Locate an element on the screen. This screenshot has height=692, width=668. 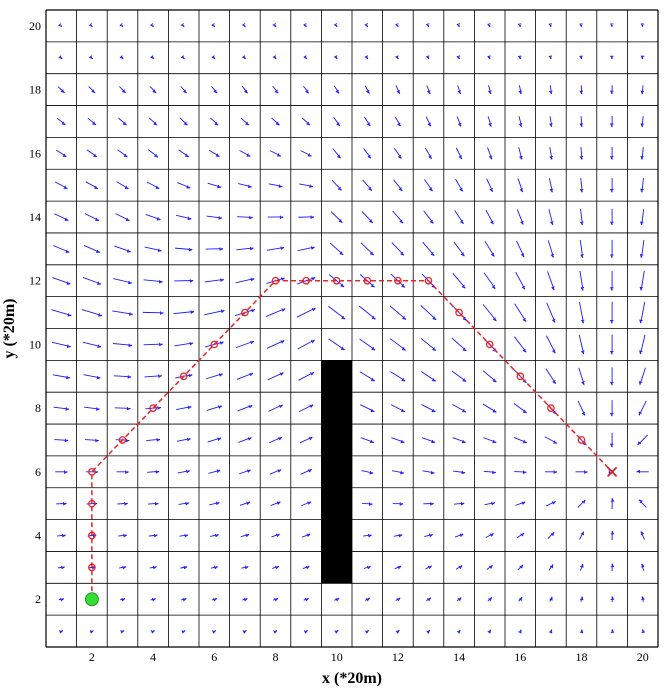
y-tick-label: 2 is located at coordinates (38, 599).